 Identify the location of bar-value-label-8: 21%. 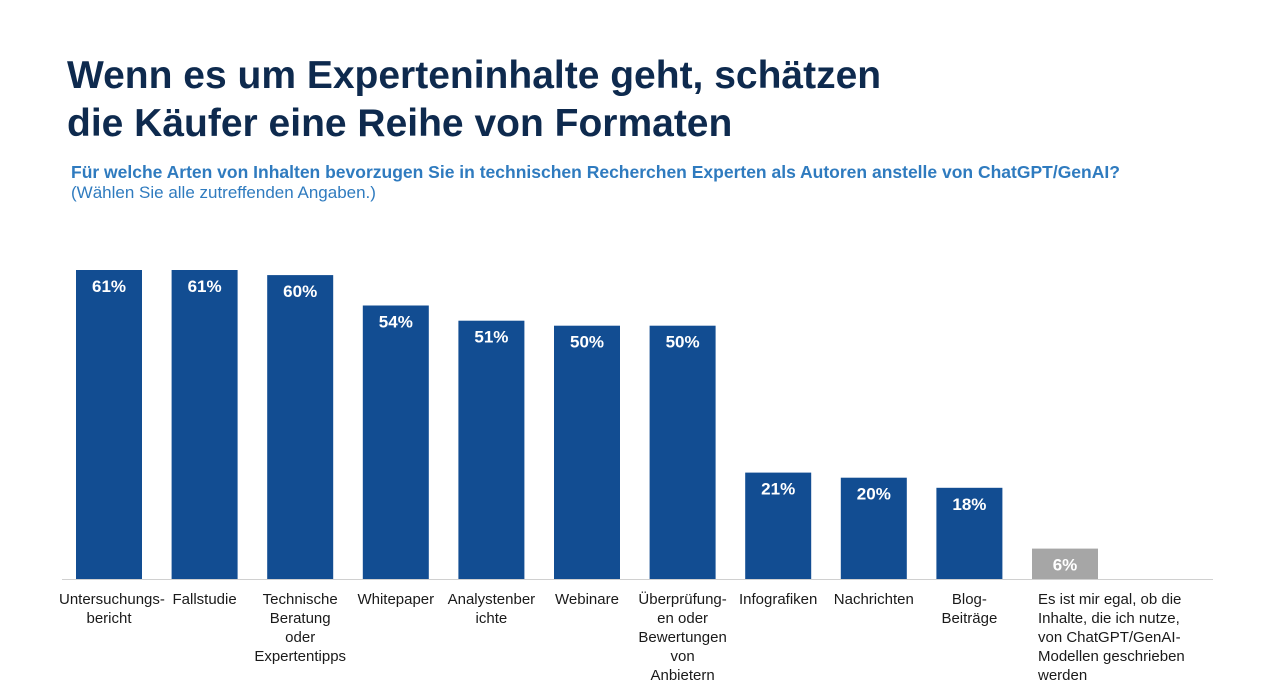
(778, 489).